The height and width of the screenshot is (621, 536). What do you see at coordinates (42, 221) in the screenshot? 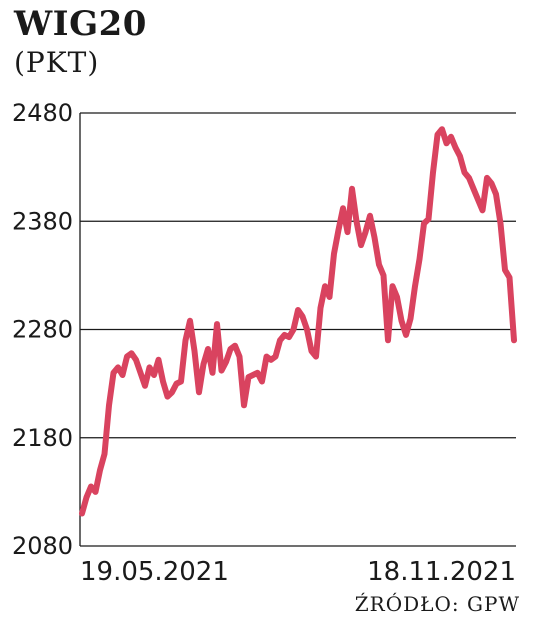
I see `y-tick-label: 2380` at bounding box center [42, 221].